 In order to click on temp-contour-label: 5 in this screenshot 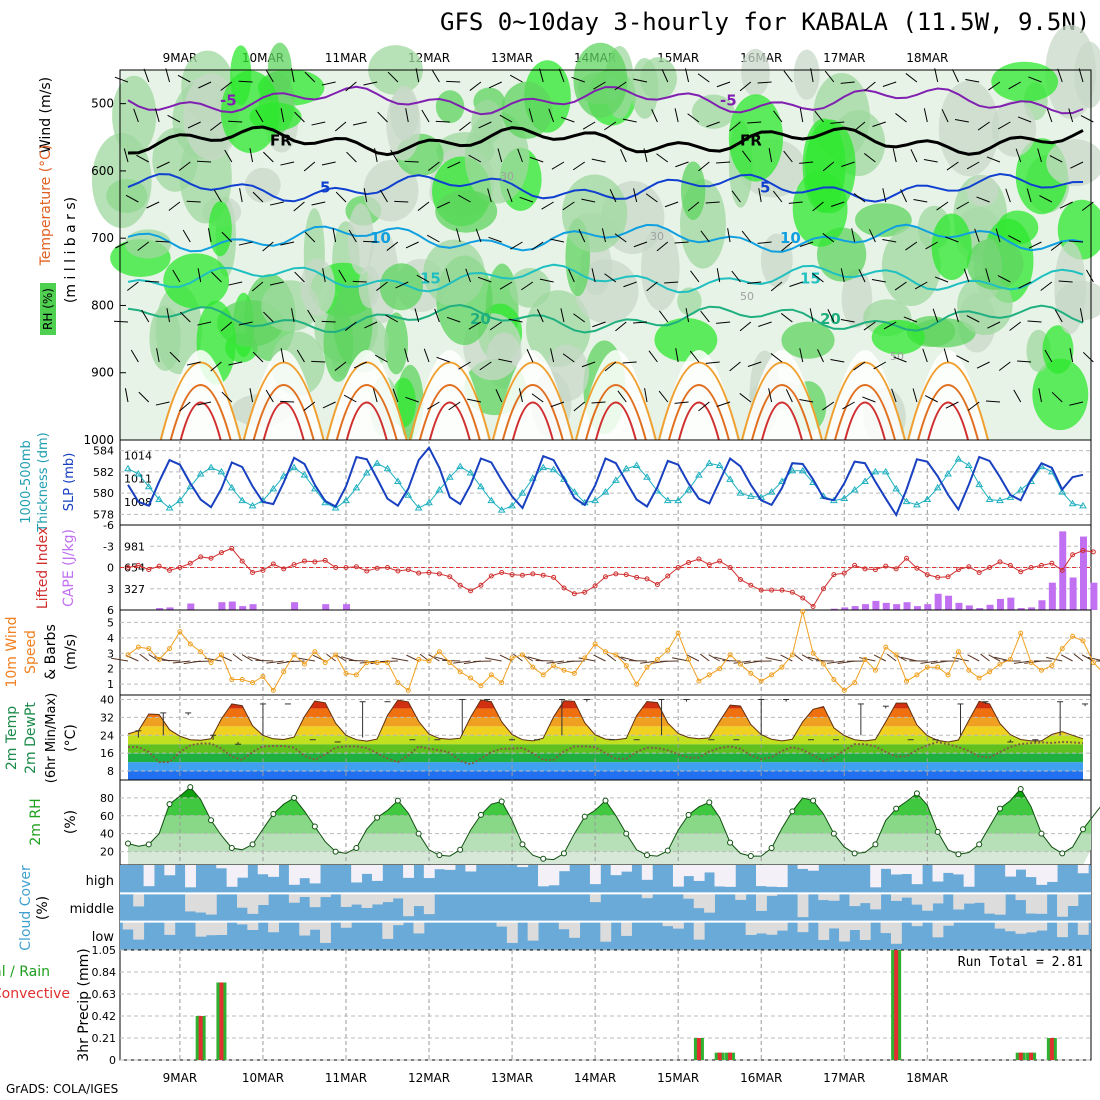, I will do `click(765, 188)`.